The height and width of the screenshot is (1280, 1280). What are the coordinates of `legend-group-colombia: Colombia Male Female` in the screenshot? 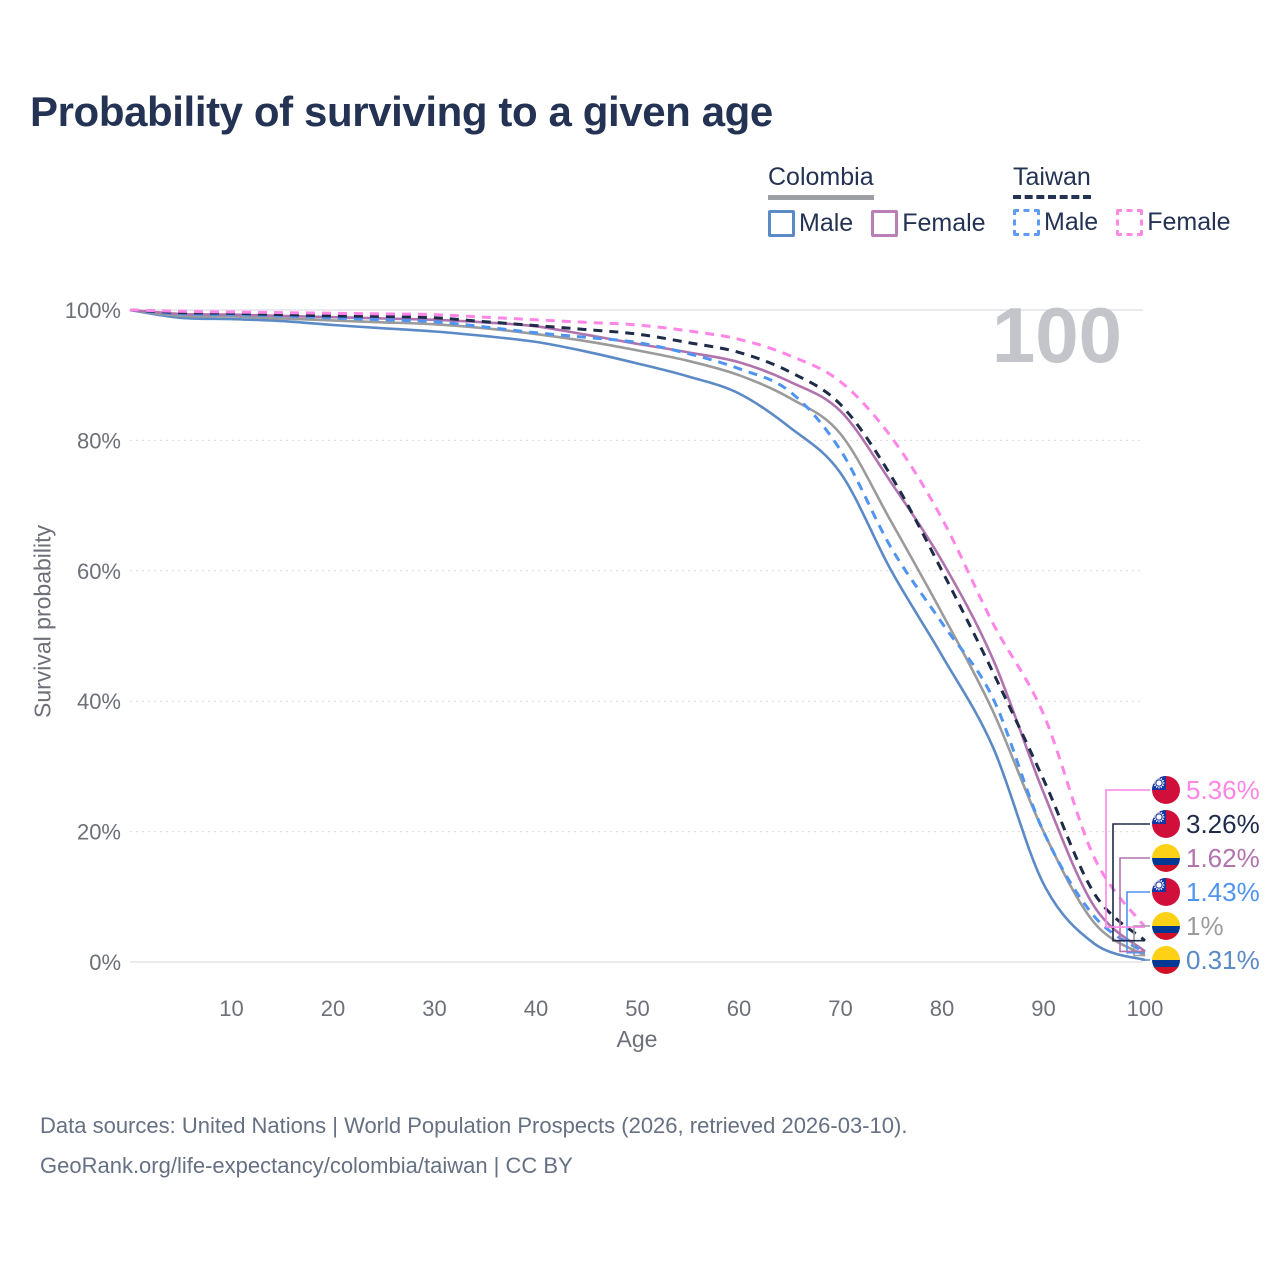 It's located at (877, 200).